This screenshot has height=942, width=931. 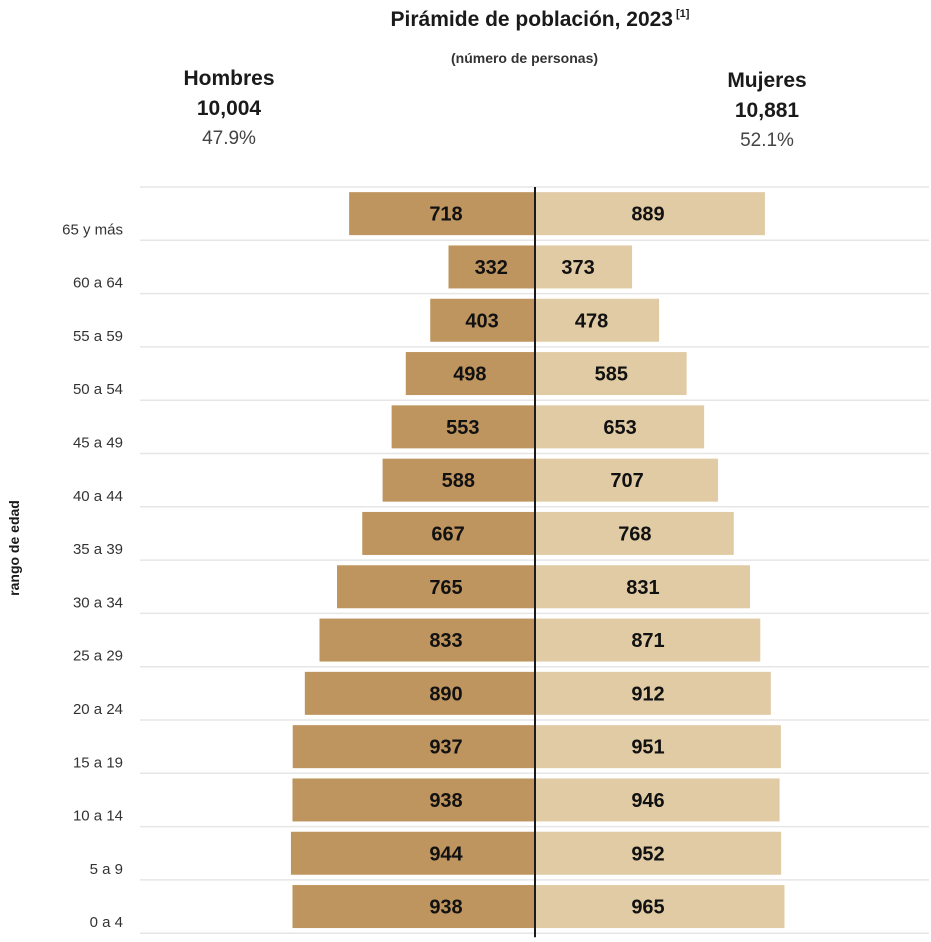 What do you see at coordinates (647, 854) in the screenshot?
I see `women-value-label: 952` at bounding box center [647, 854].